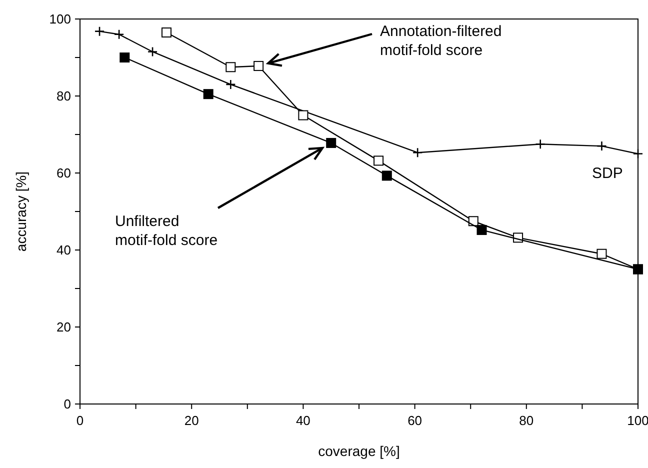 The width and height of the screenshot is (648, 468). What do you see at coordinates (191, 420) in the screenshot?
I see `x-tick-label: 20` at bounding box center [191, 420].